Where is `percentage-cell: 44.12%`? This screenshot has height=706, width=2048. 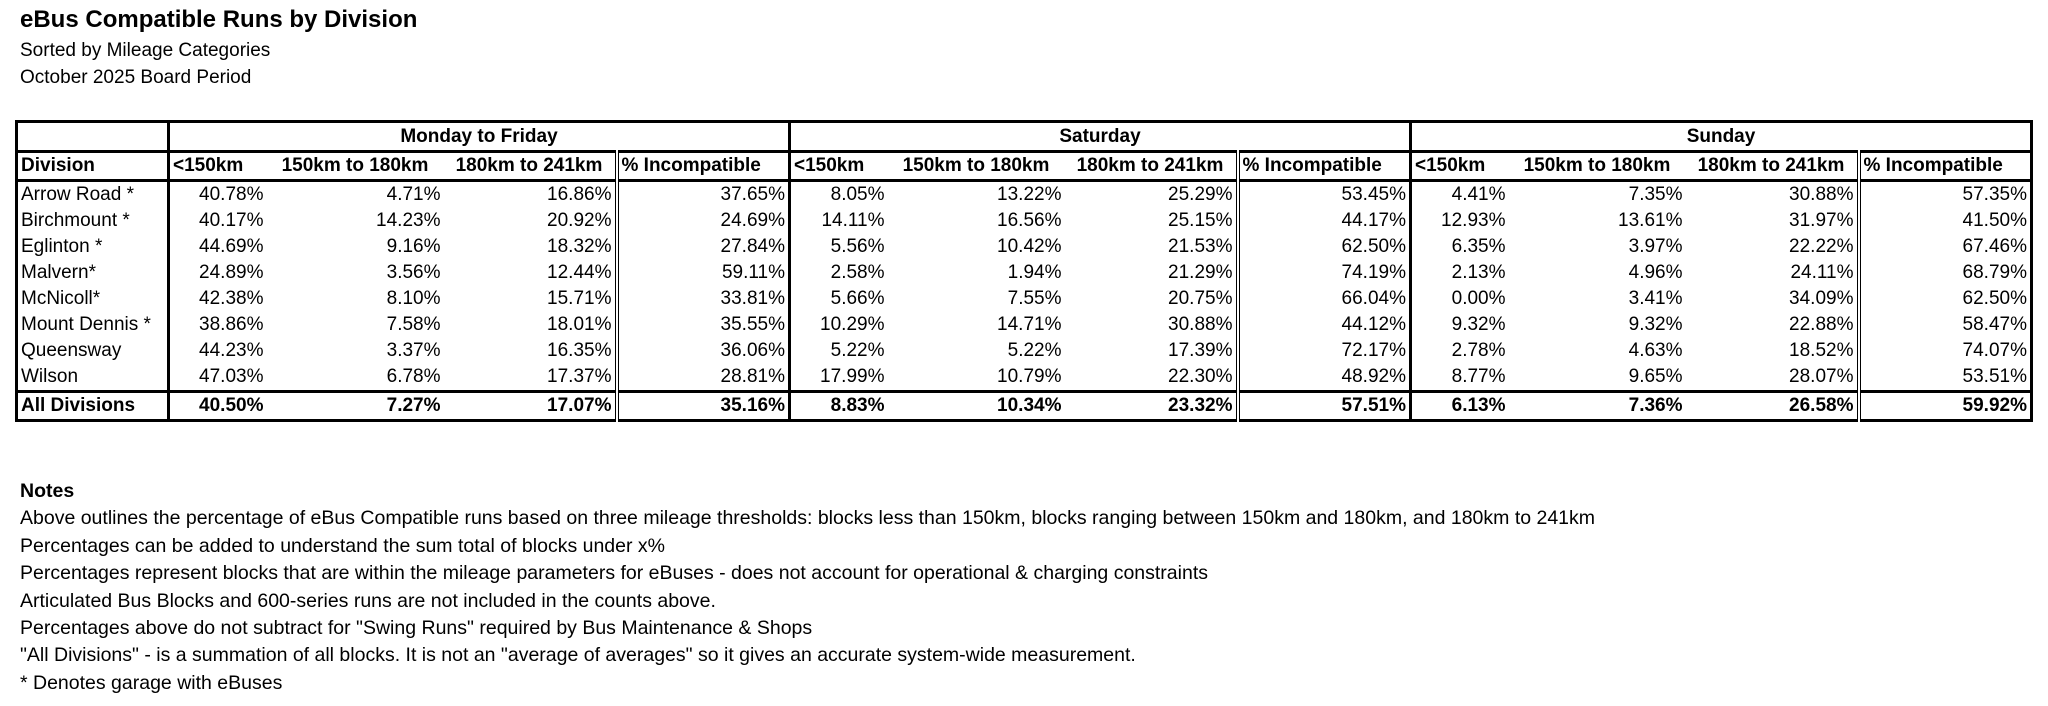
percentage-cell: 44.12% is located at coordinates (1323, 325).